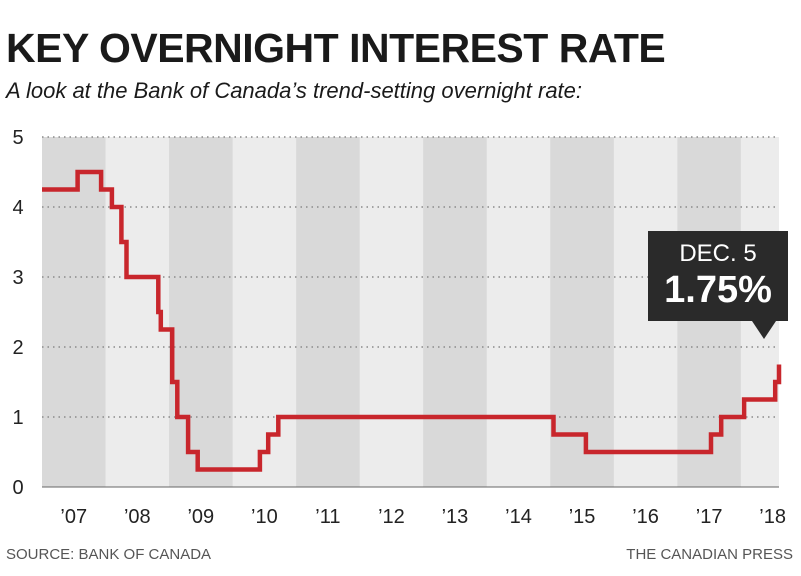 The height and width of the screenshot is (576, 801). Describe the element at coordinates (518, 517) in the screenshot. I see `x-tick-label: ’14` at that location.